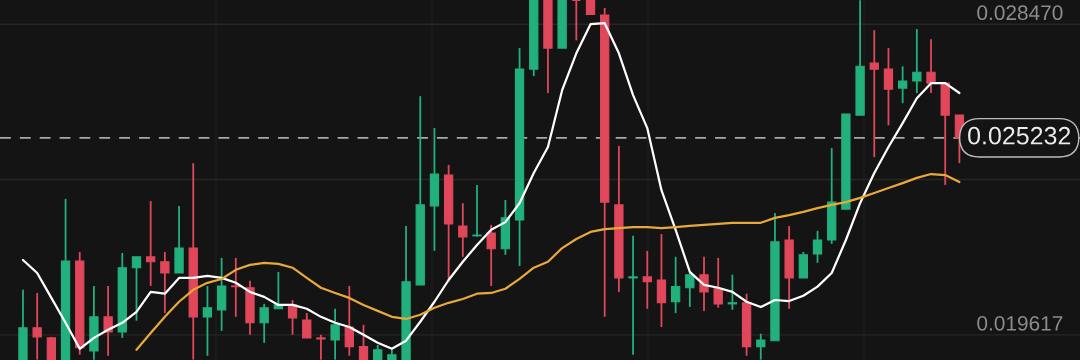 Image resolution: width=1080 pixels, height=360 pixels. Describe the element at coordinates (1020, 13) in the screenshot. I see `y-tick-label: 0.028470` at that location.